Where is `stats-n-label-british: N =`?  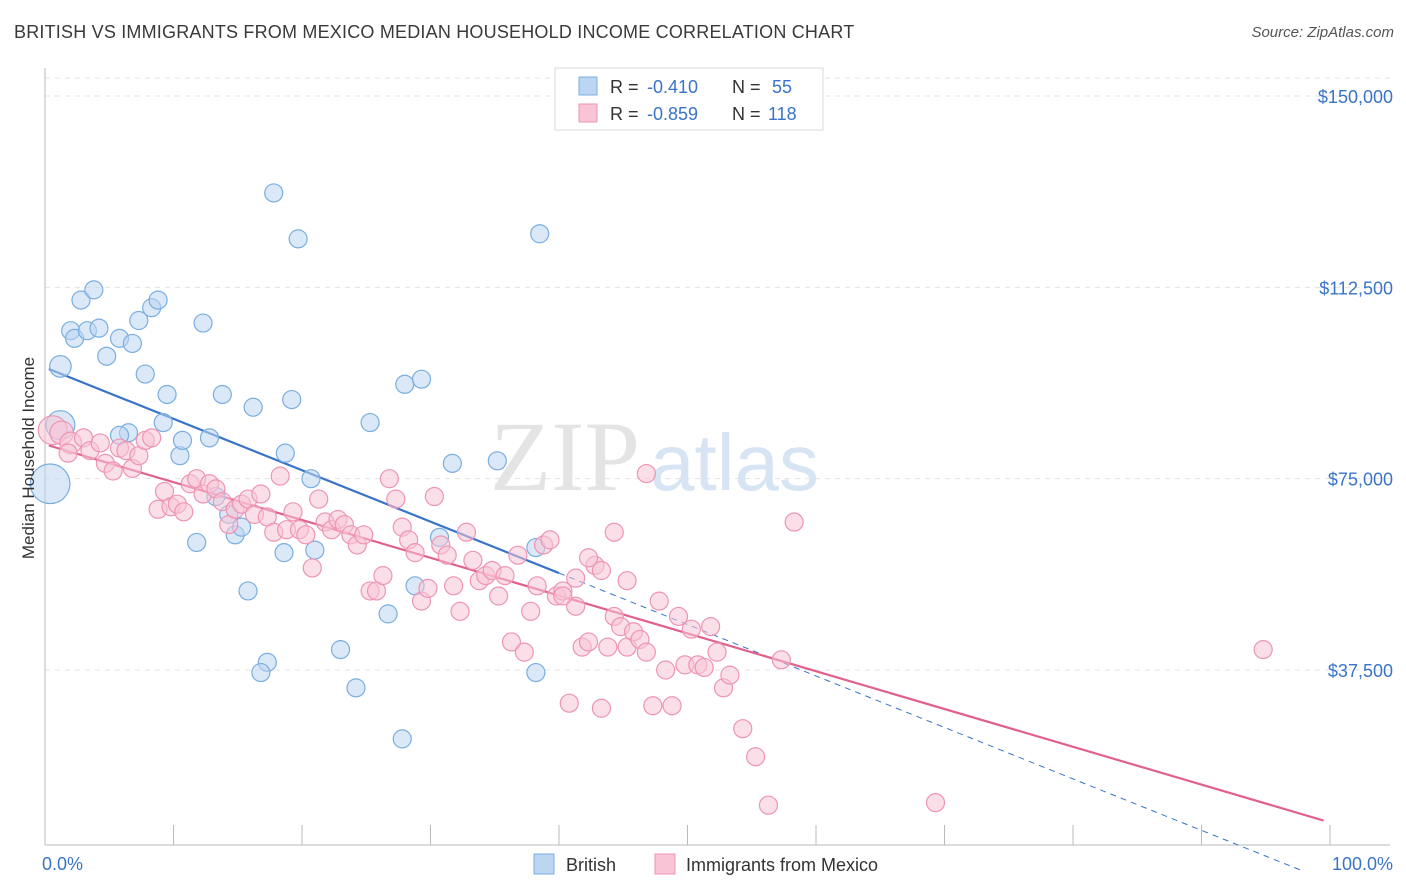
stats-n-label-british: N = is located at coordinates (746, 87).